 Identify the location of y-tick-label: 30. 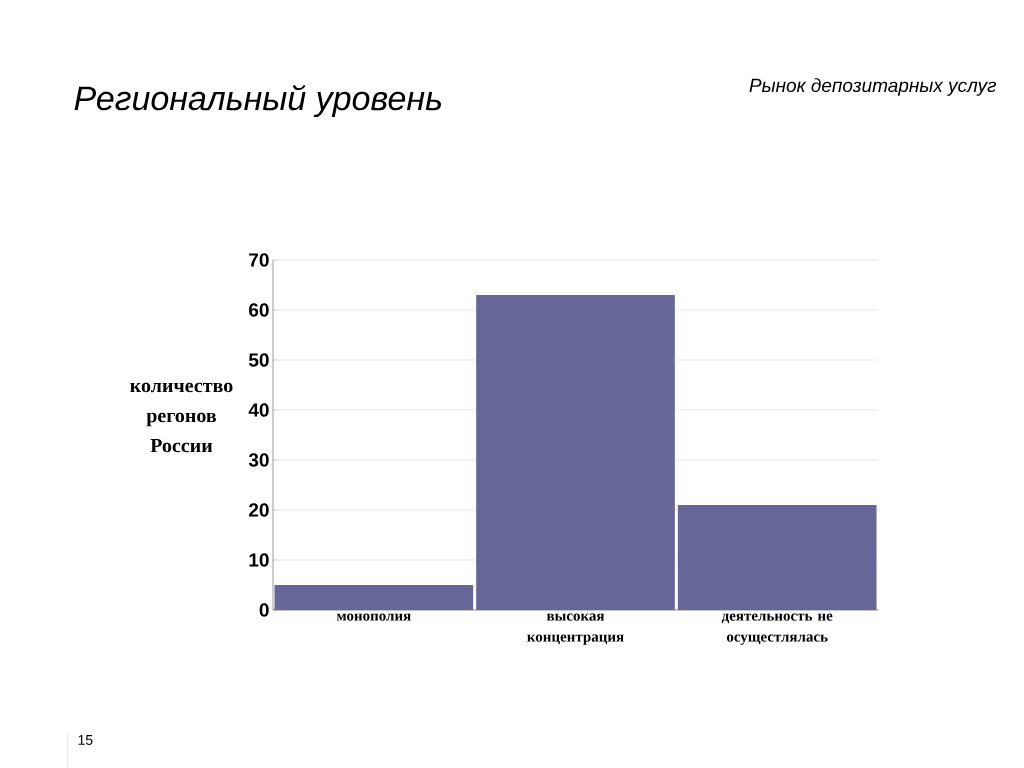
(258, 460).